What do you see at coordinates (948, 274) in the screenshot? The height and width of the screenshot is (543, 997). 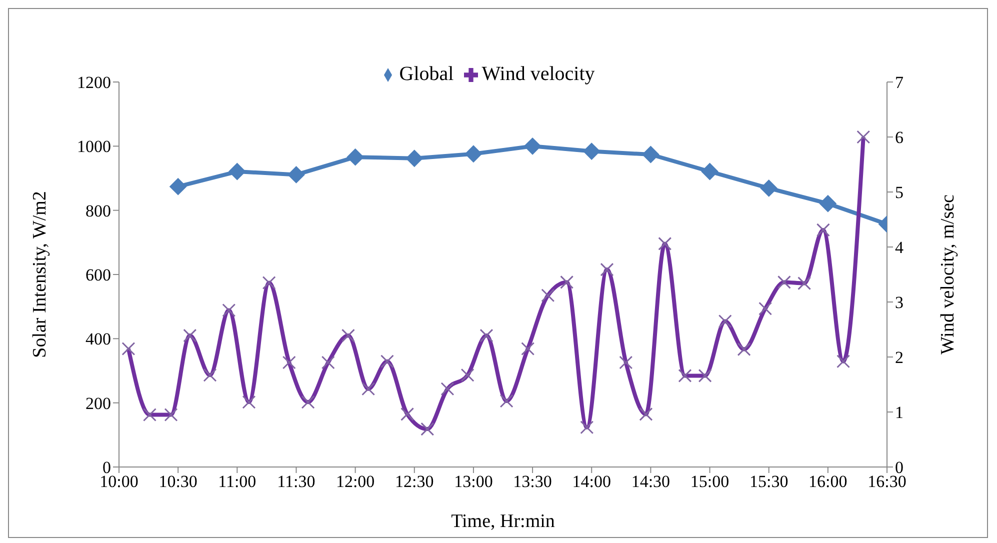 I see `y2-axis-title: Wind velocity, m/sec` at bounding box center [948, 274].